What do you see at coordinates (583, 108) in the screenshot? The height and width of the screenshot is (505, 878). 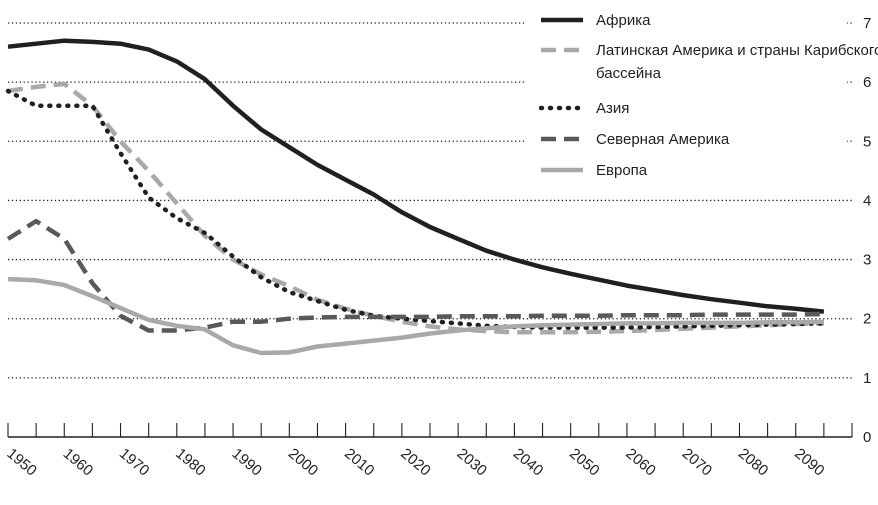 I see `legend-item: Азия` at bounding box center [583, 108].